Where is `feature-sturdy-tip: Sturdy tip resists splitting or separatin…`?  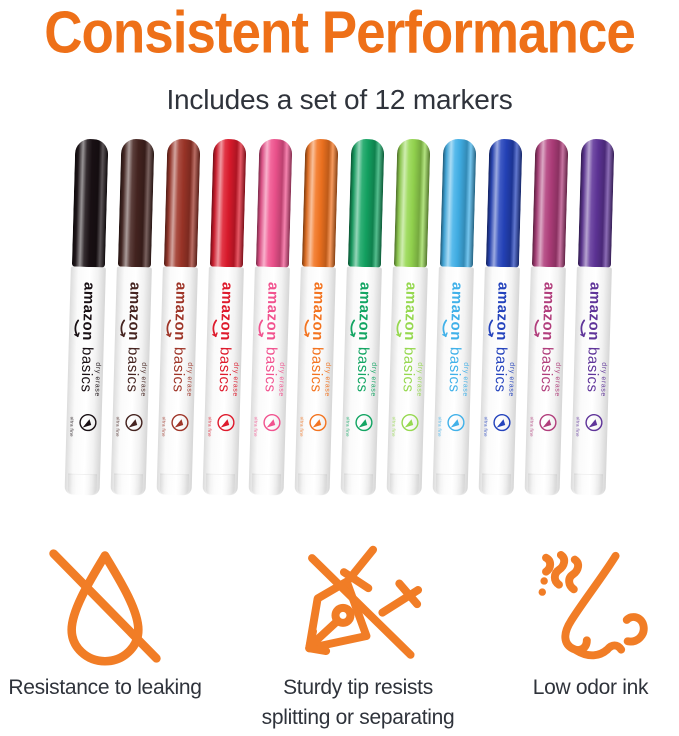 feature-sturdy-tip: Sturdy tip resists splitting or separatin… is located at coordinates (358, 639).